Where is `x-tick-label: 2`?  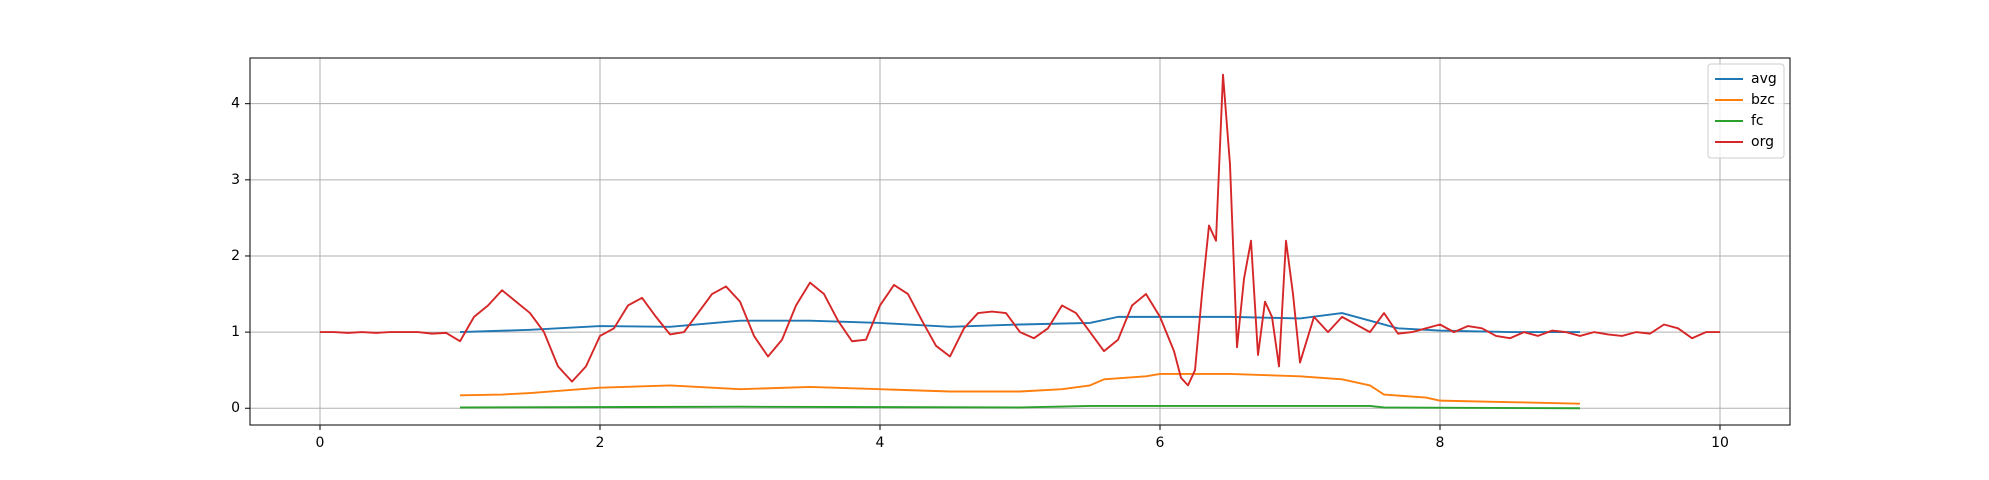 x-tick-label: 2 is located at coordinates (600, 443).